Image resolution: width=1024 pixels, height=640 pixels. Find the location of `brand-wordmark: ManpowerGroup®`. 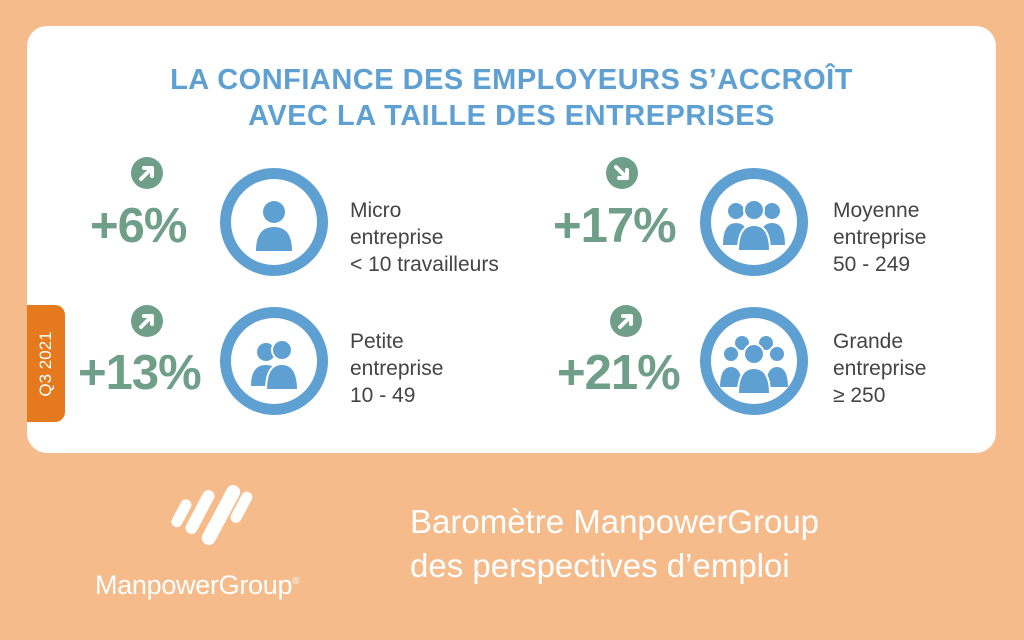

brand-wordmark: ManpowerGroup® is located at coordinates (197, 585).